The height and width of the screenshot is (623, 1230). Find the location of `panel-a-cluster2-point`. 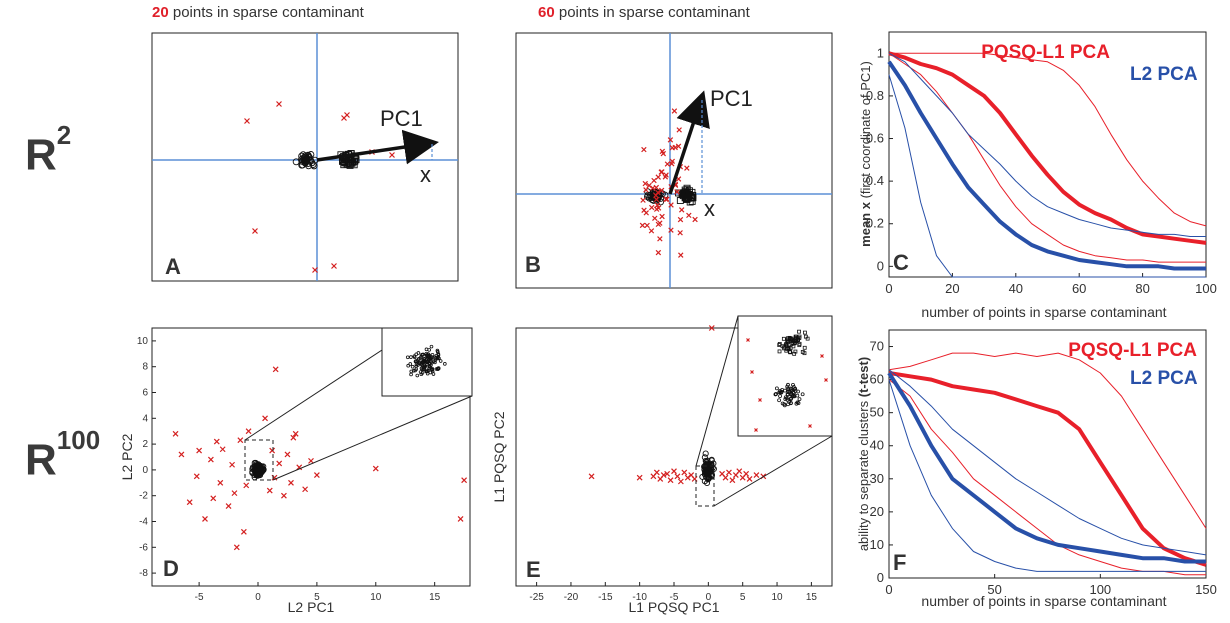

panel-a-cluster2-point is located at coordinates (356, 160).